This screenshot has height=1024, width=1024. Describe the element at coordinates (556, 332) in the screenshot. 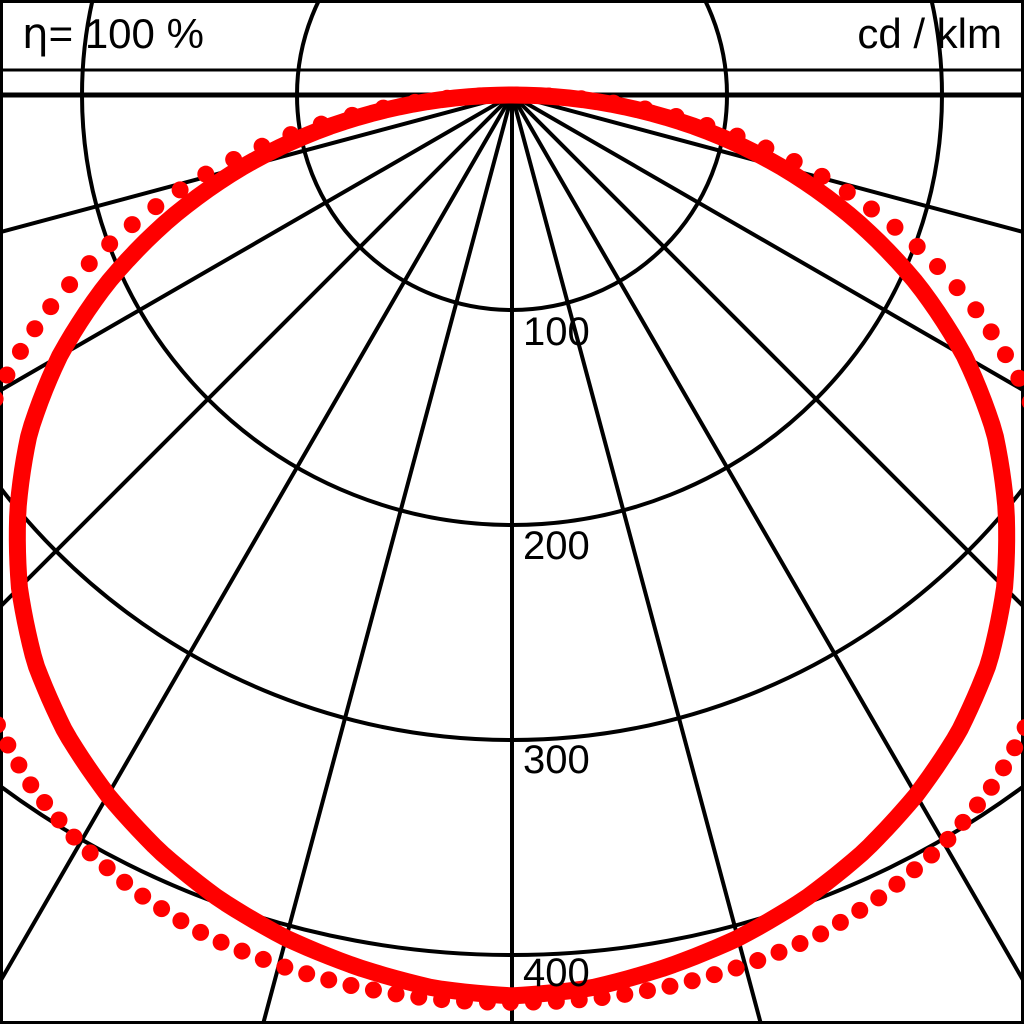

I see `radial-tick-label-100: 100` at that location.